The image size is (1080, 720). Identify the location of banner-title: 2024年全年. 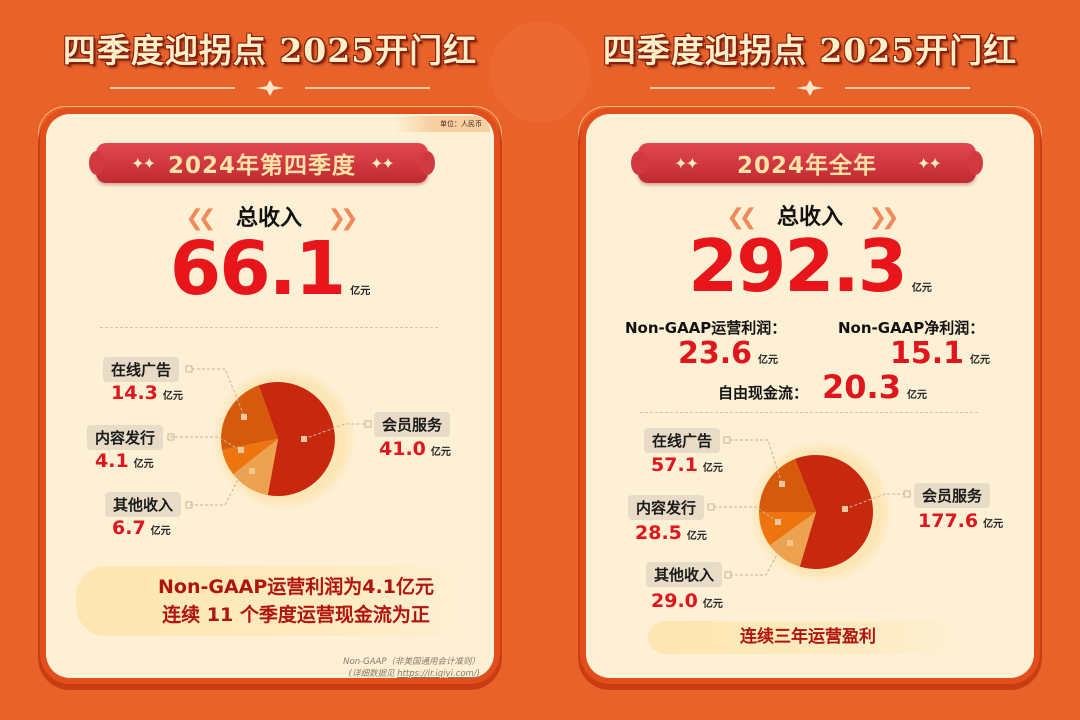
(806, 166).